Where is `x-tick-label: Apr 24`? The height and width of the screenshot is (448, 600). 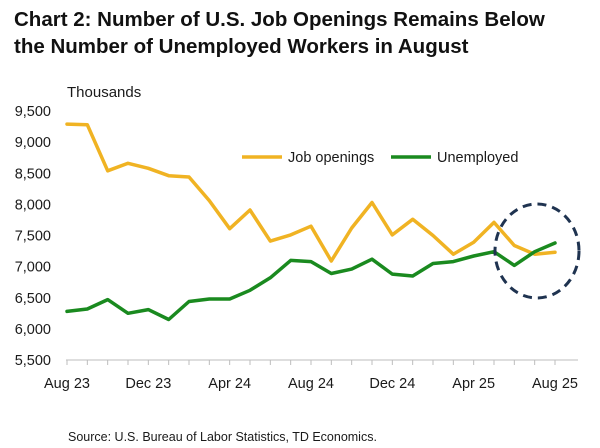 x-tick-label: Apr 24 is located at coordinates (229, 384).